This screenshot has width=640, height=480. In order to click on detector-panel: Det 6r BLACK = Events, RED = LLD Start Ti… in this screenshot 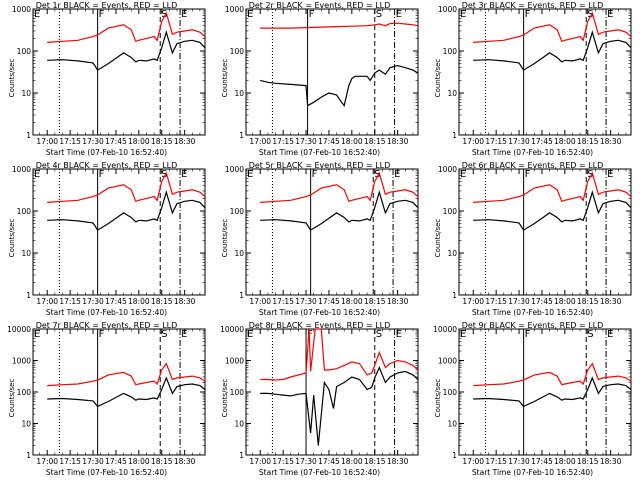, I will do `click(532, 240)`.